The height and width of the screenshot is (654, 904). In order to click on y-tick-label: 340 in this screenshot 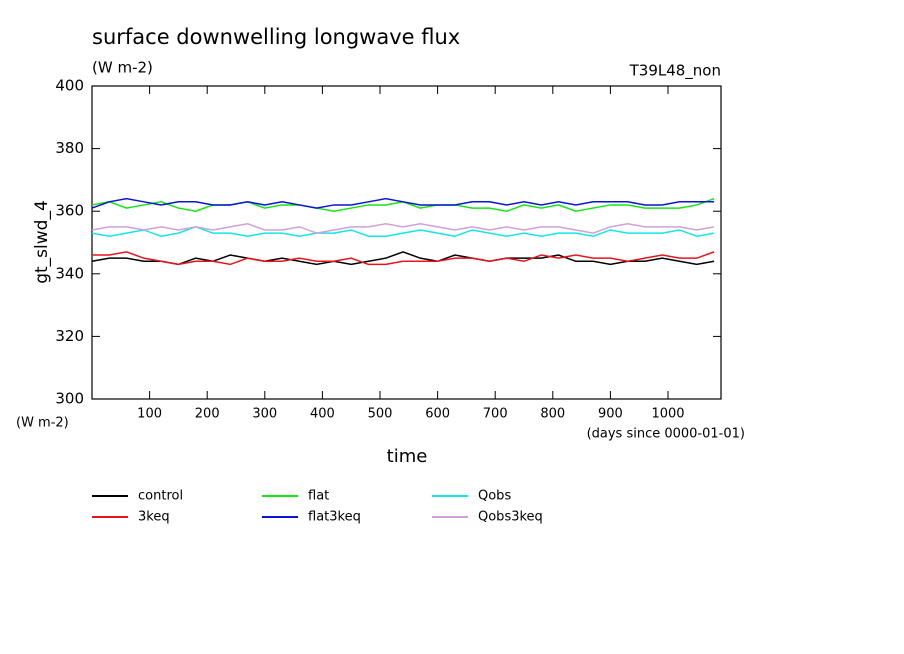, I will do `click(69, 273)`.